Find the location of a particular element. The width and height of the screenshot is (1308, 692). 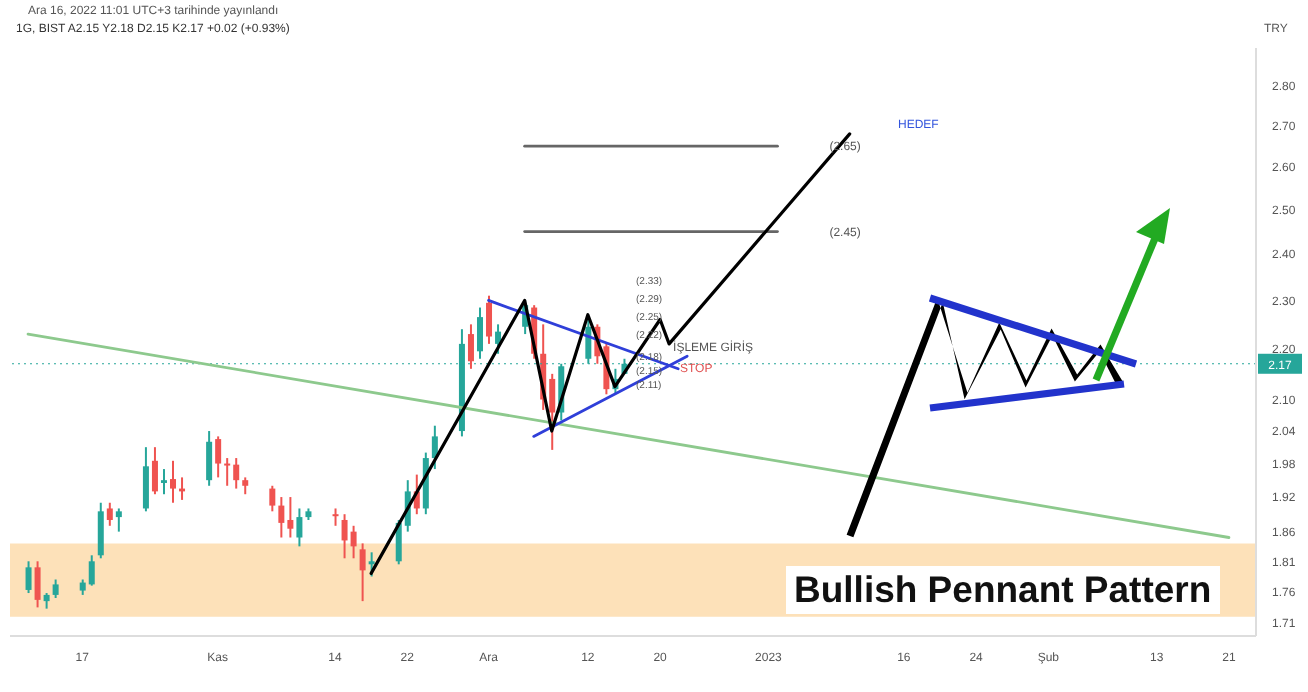

annotation: Bullish Pennant Pattern is located at coordinates (1003, 590).